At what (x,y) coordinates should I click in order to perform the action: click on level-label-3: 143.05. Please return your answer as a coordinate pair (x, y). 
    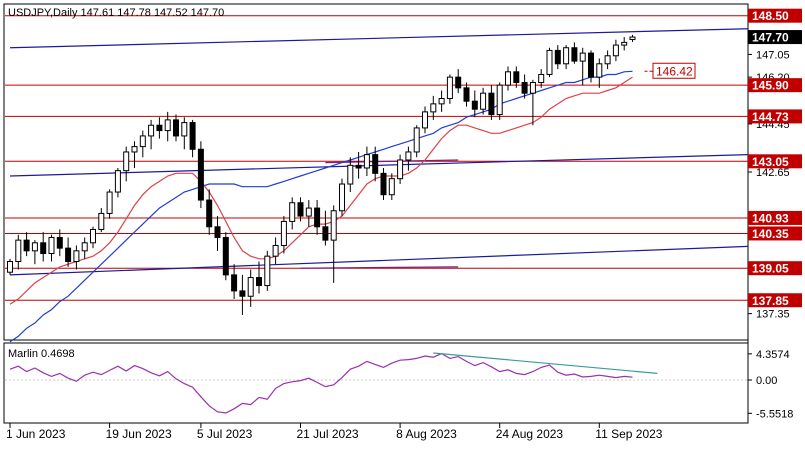
    Looking at the image, I should click on (770, 162).